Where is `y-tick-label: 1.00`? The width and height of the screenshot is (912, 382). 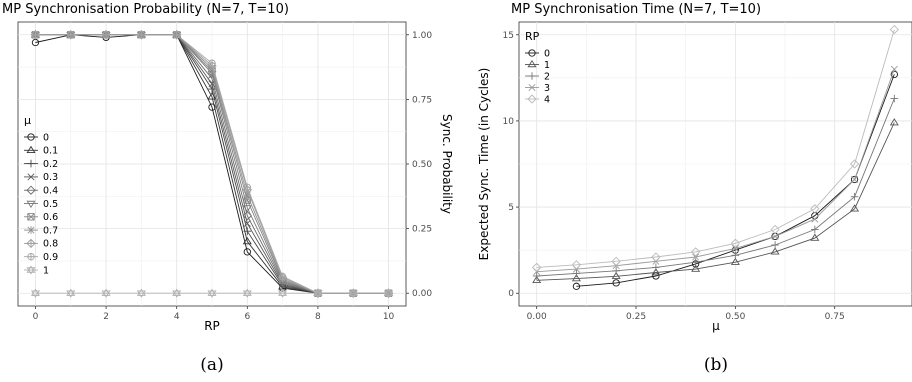 y-tick-label: 1.00 is located at coordinates (422, 36).